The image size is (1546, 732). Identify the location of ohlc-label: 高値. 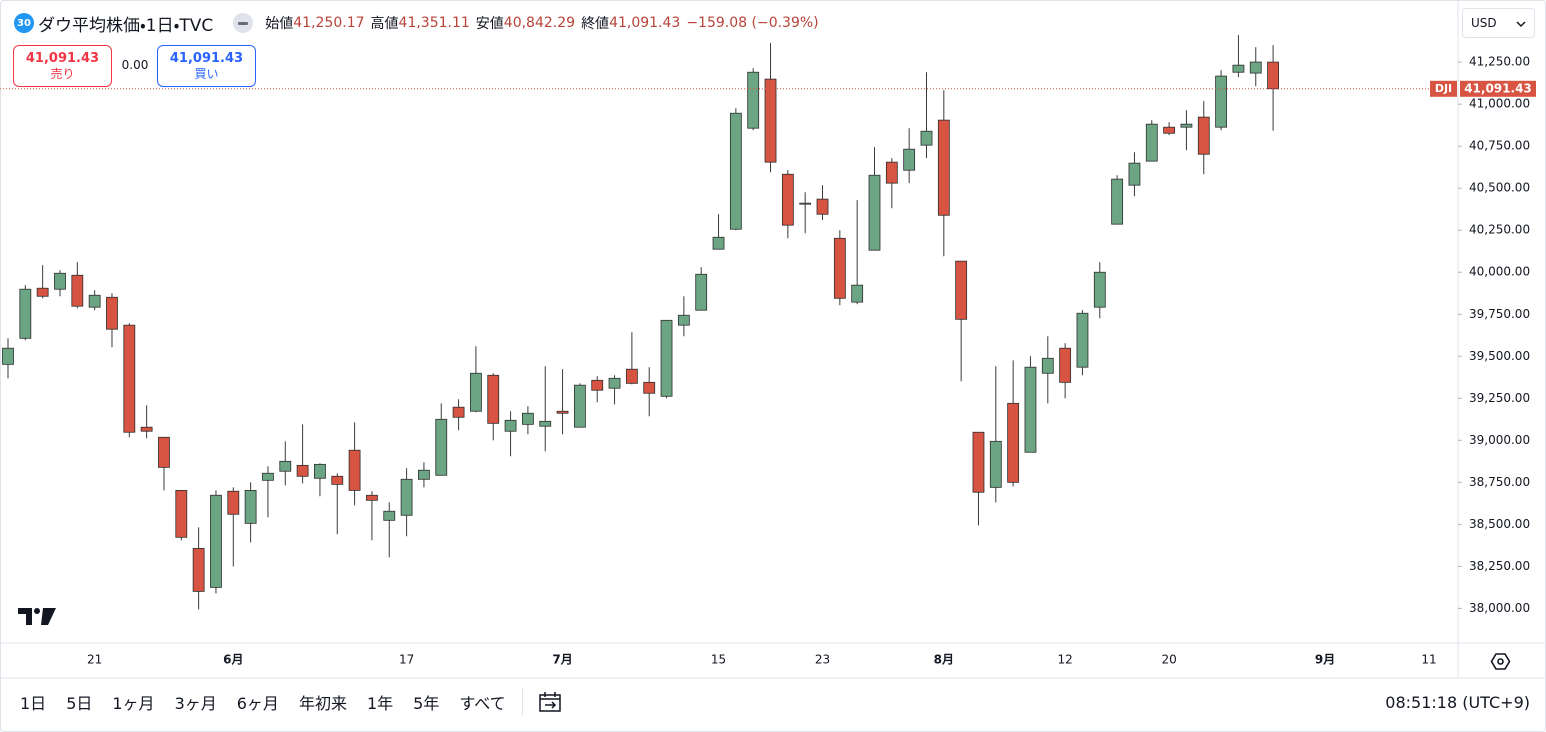
(384, 24).